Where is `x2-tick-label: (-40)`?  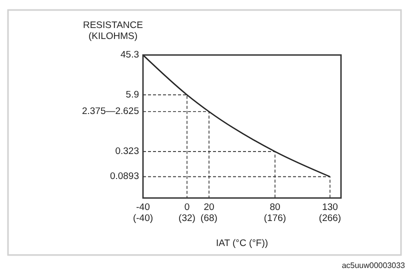
x2-tick-label: (-40) is located at coordinates (143, 218).